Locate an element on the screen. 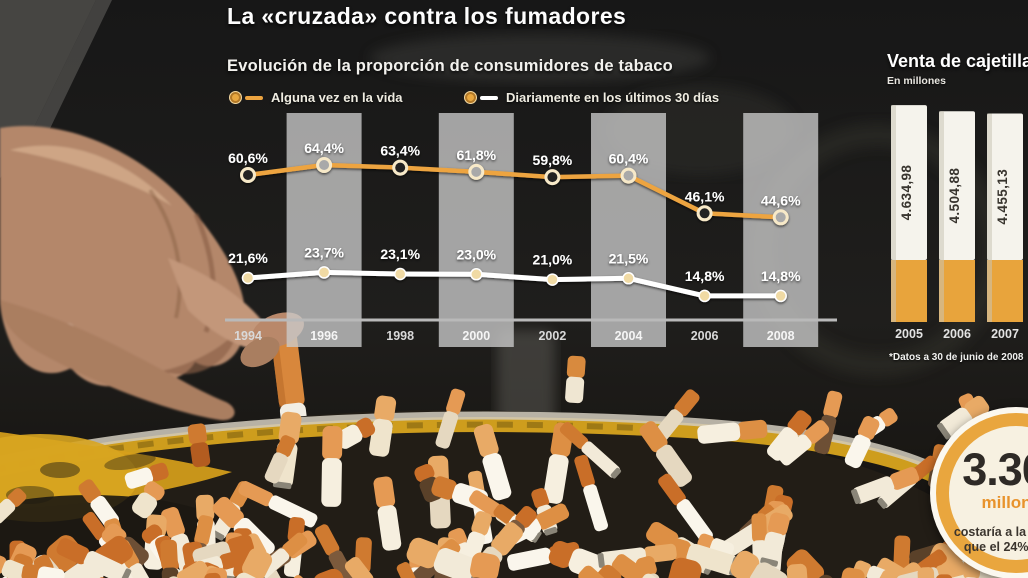 This screenshot has width=1028, height=578. svg-text: 1998 is located at coordinates (400, 336).